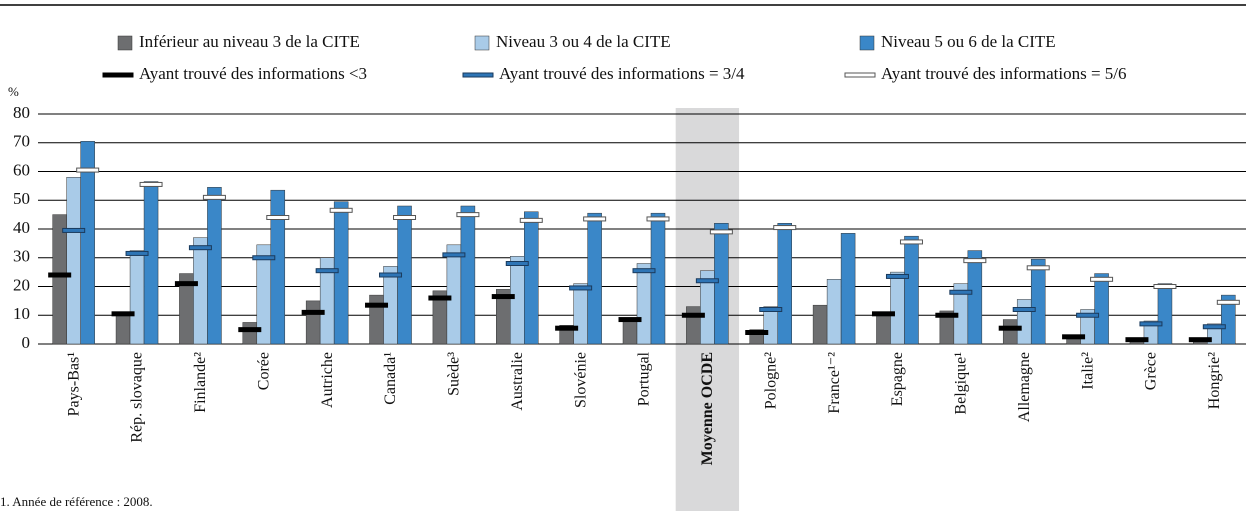  What do you see at coordinates (961, 383) in the screenshot?
I see `x-tick-label: Belgique¹` at bounding box center [961, 383].